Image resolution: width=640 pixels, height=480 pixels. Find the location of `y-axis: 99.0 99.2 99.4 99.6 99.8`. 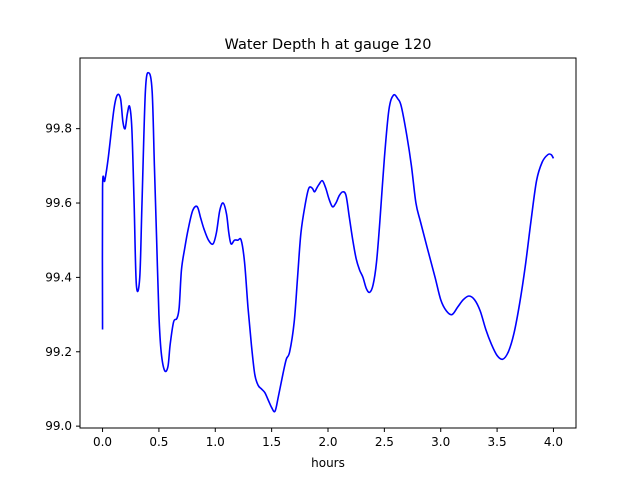

y-axis: 99.0 99.2 99.4 99.6 99.8 is located at coordinates (62, 277).